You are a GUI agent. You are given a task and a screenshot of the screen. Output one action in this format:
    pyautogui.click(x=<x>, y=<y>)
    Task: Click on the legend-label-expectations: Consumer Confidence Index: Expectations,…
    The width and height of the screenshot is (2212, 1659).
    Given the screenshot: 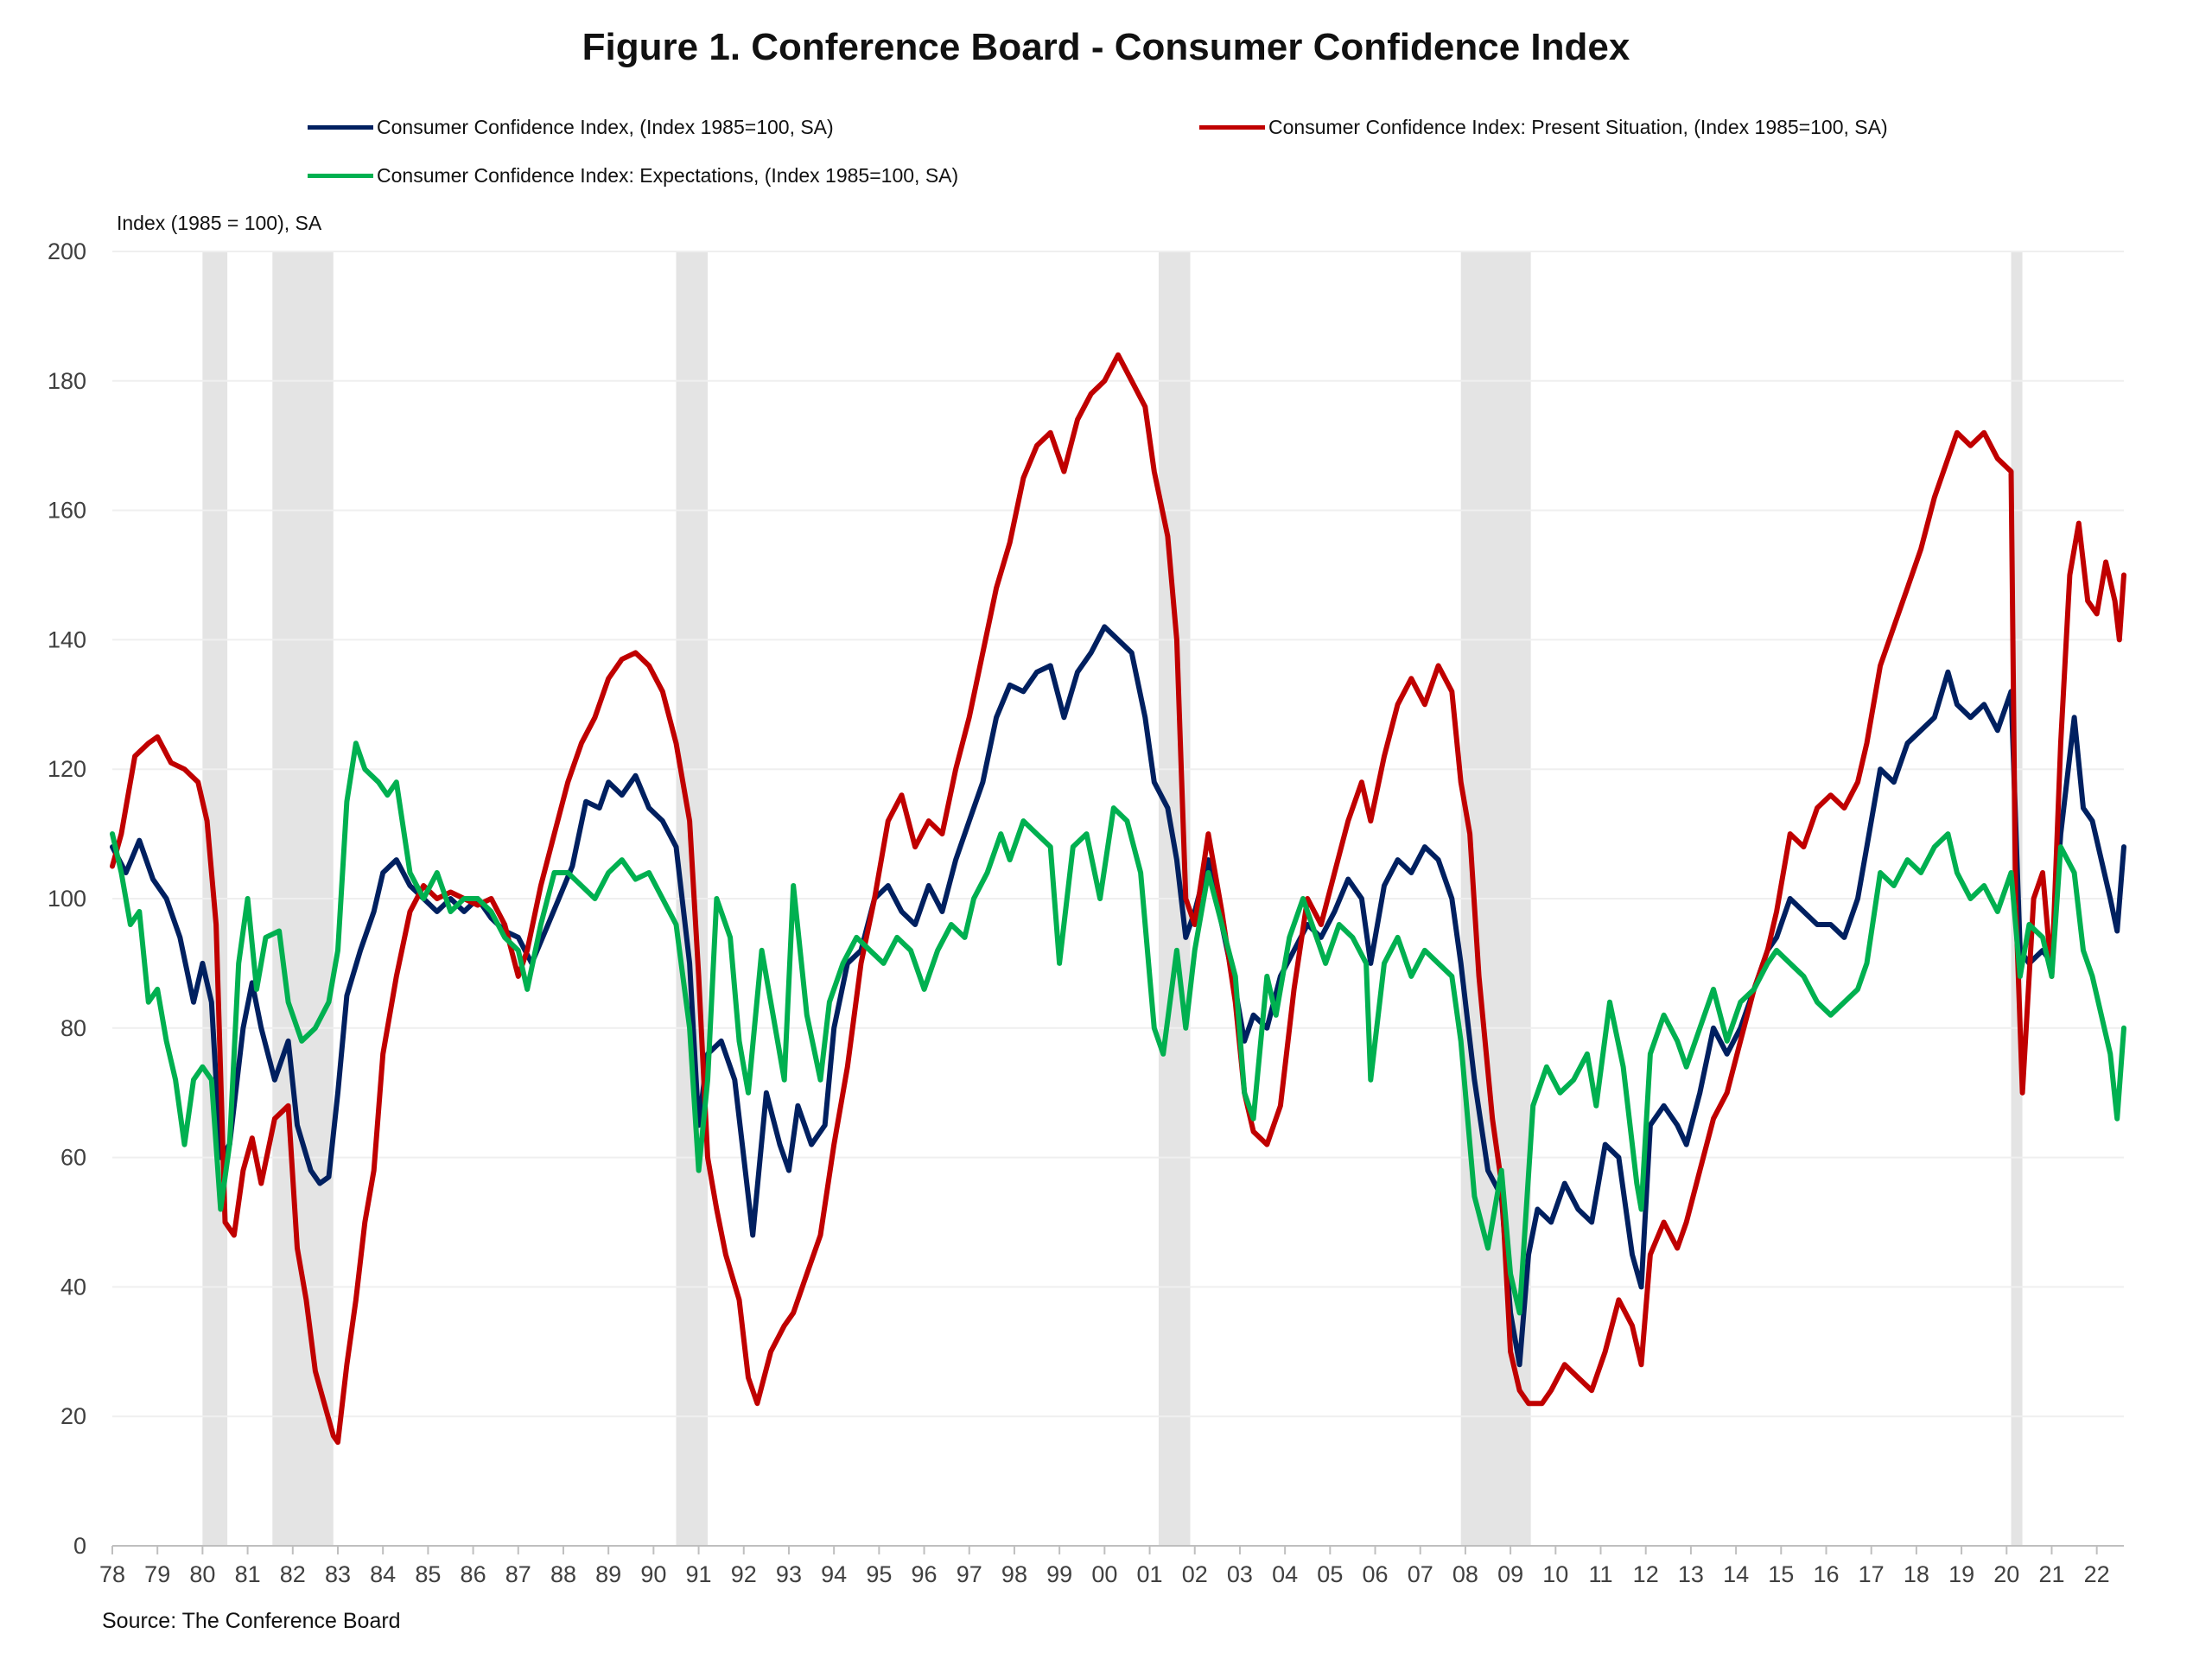 What is the action you would take?
    pyautogui.click(x=668, y=175)
    